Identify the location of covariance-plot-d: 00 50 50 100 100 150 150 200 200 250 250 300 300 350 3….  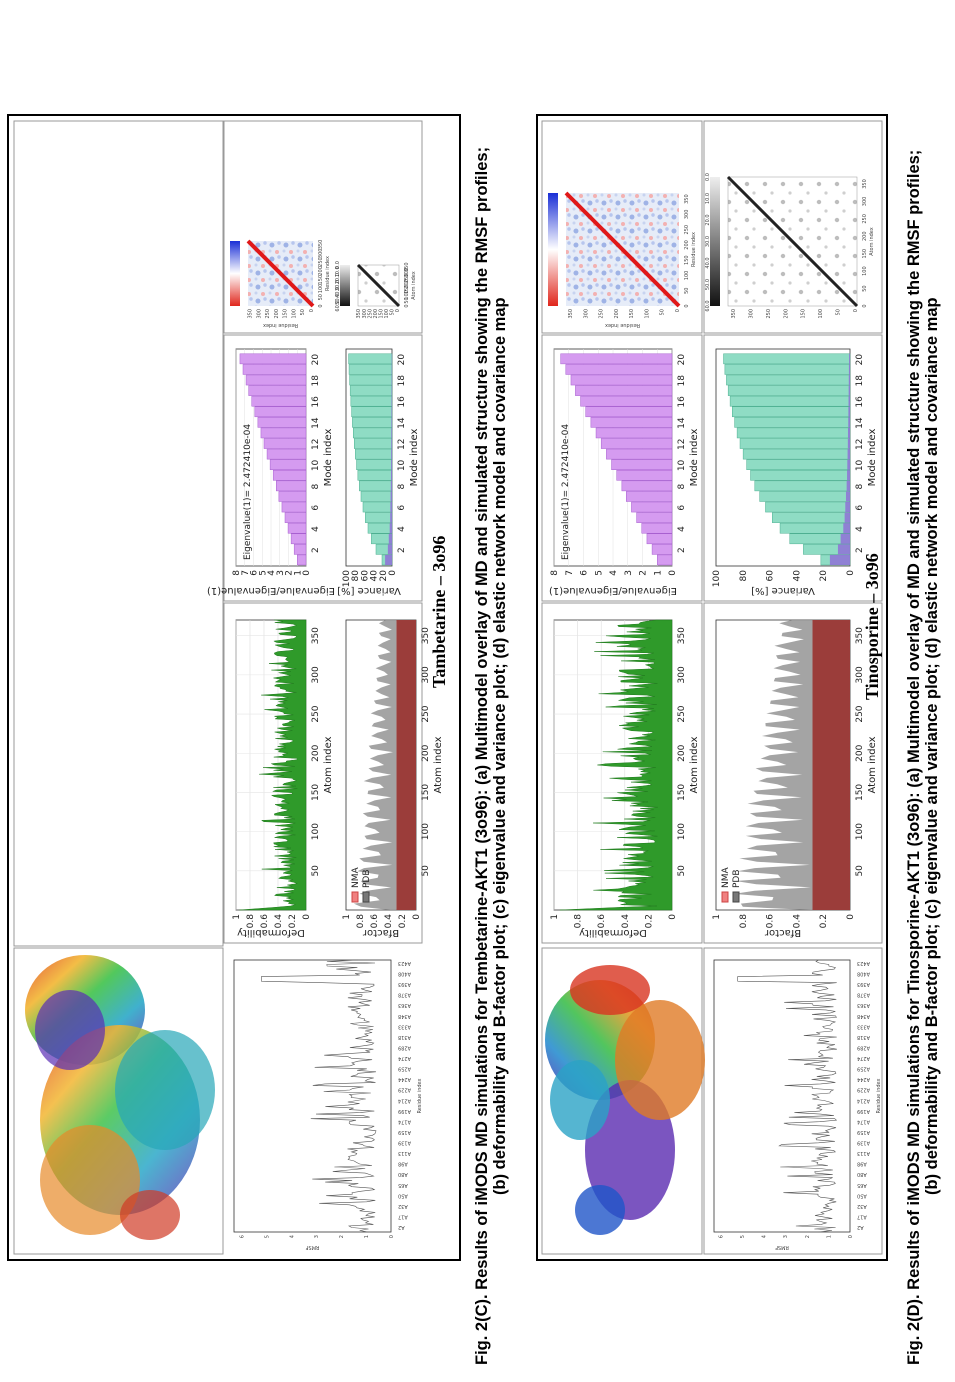
(622, 259).